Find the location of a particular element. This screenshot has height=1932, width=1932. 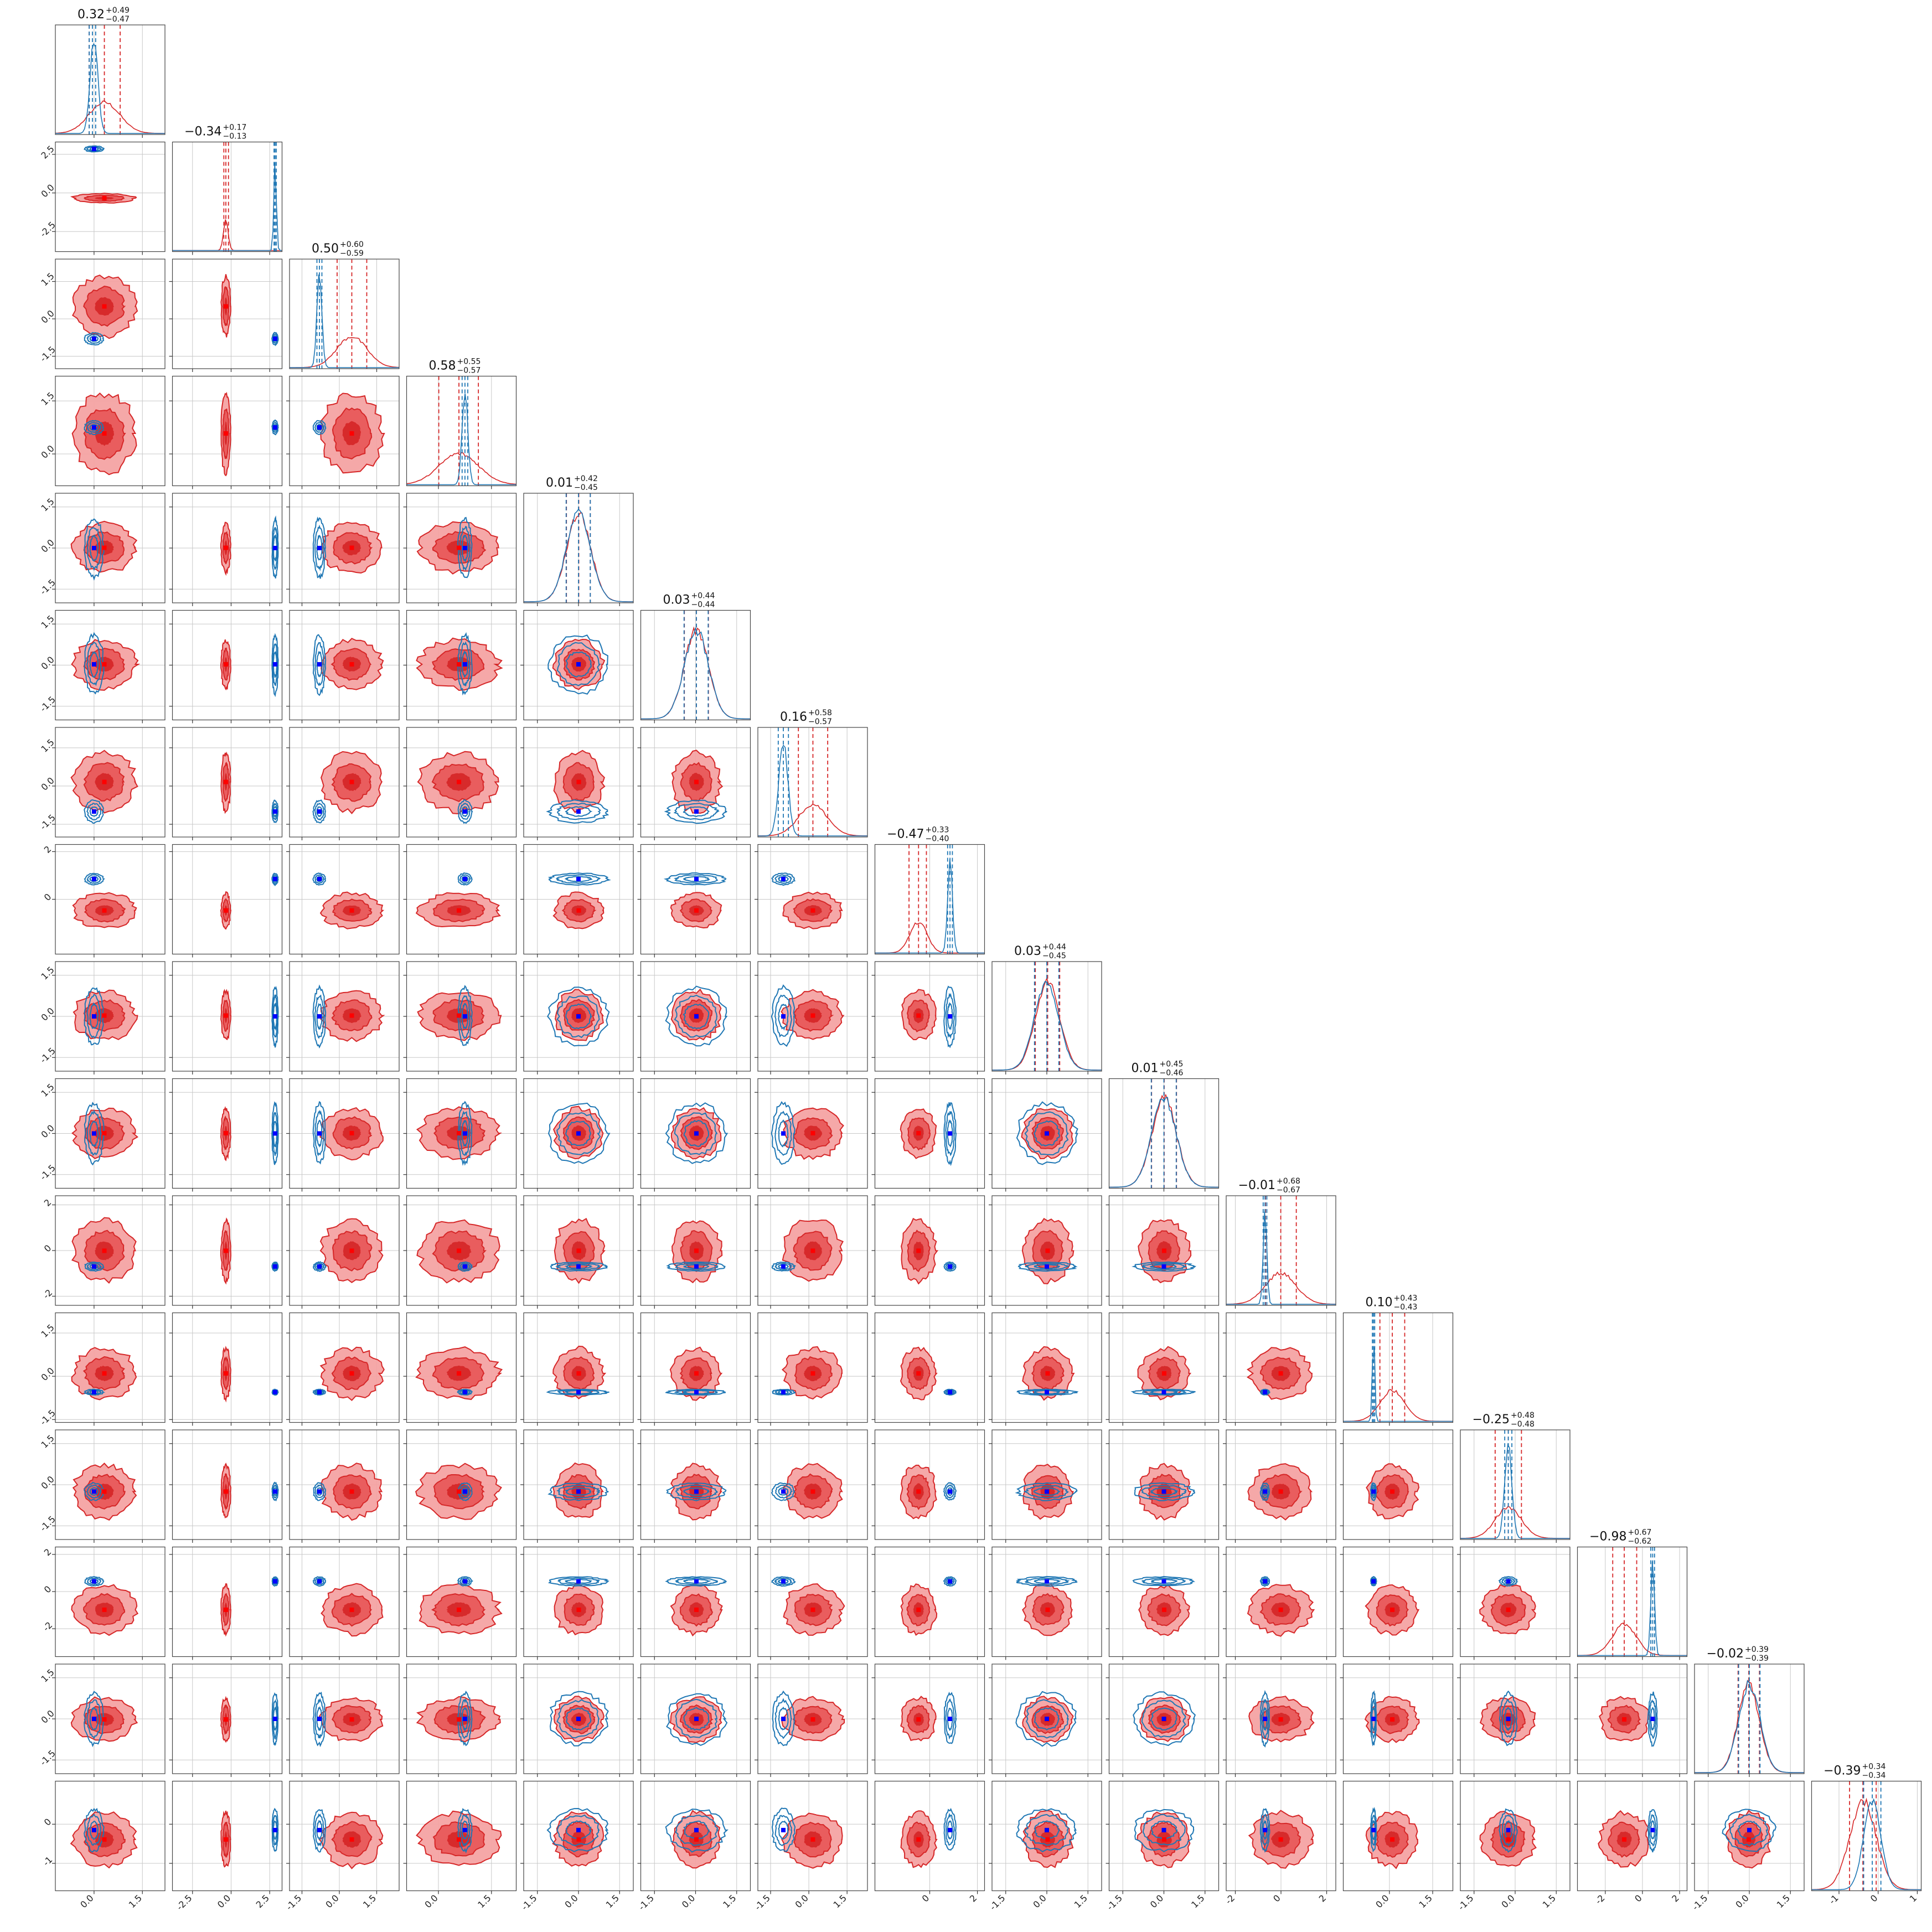

param-title-value: 0.03 is located at coordinates (1027, 951).